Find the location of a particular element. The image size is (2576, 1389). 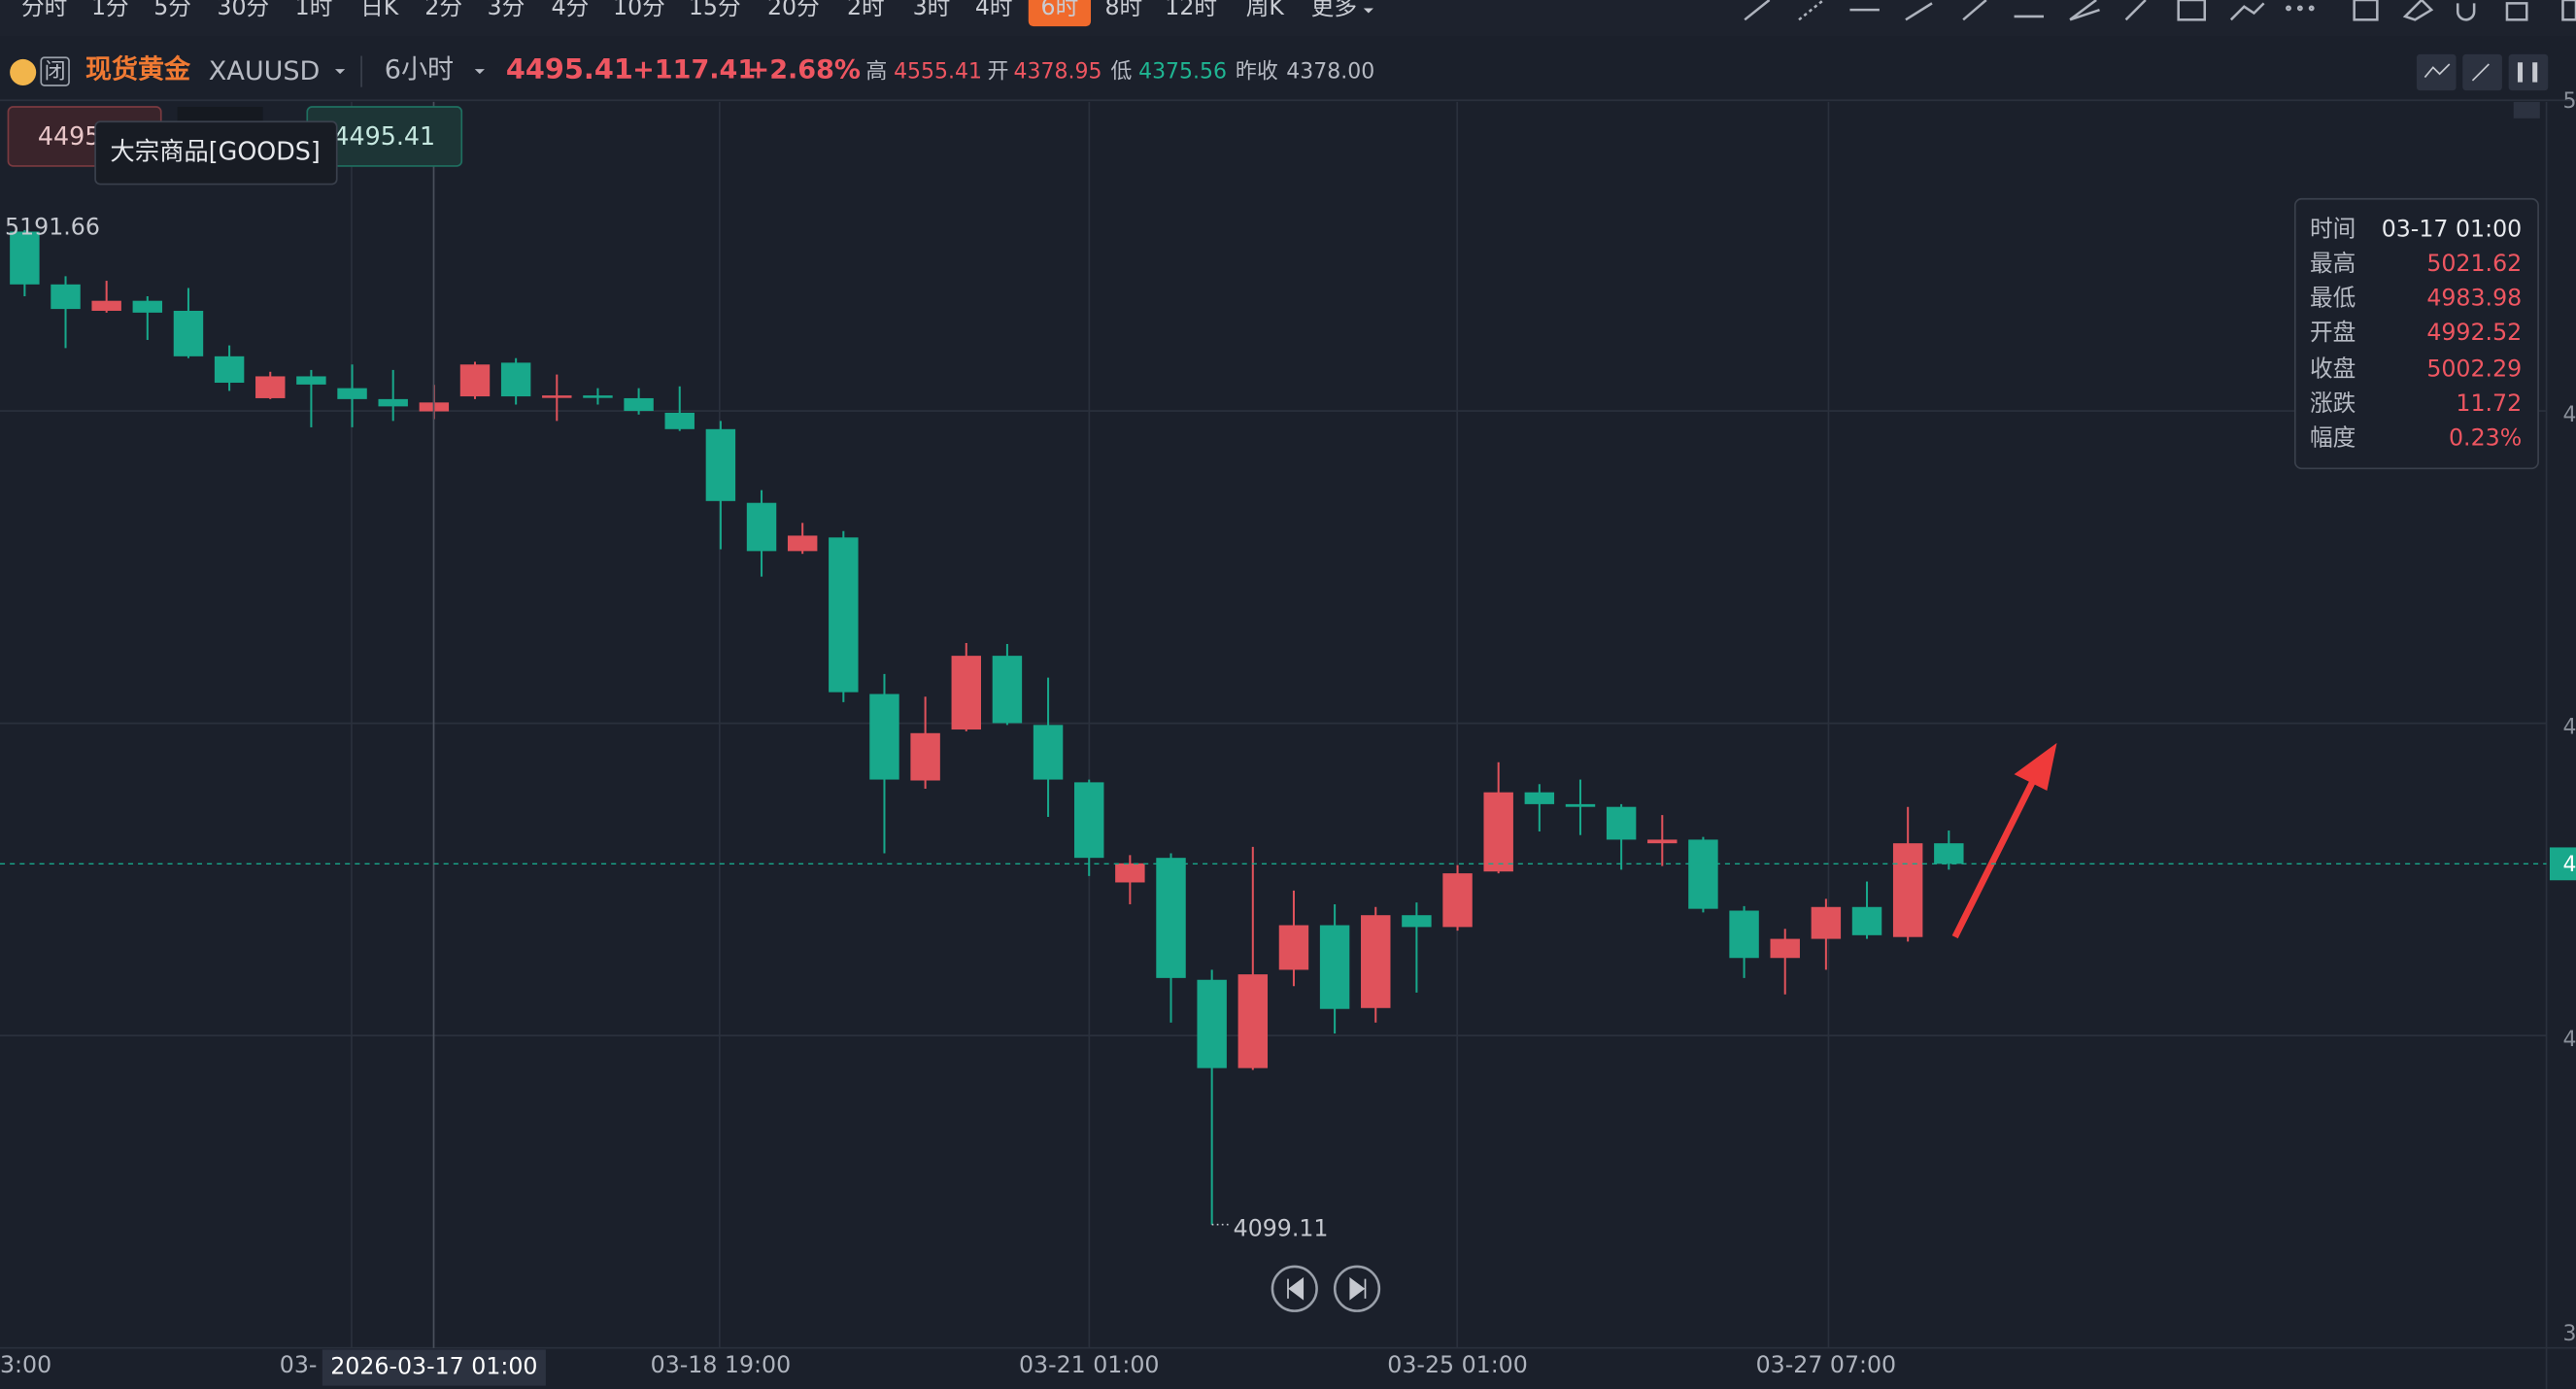

symbol-code: XAUUSD is located at coordinates (265, 71).